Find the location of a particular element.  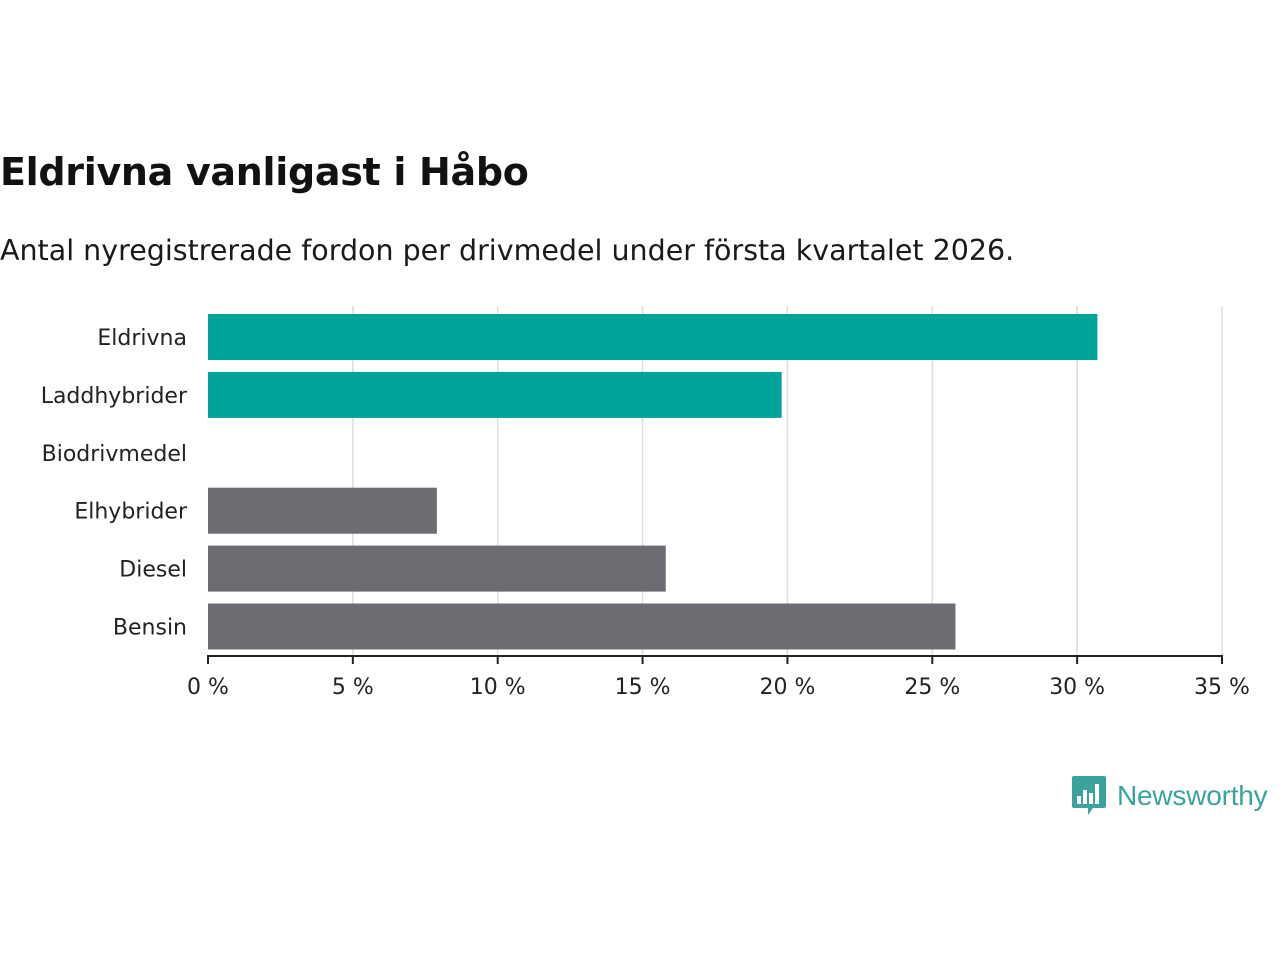

x-tick-label: 30 % is located at coordinates (1077, 687).